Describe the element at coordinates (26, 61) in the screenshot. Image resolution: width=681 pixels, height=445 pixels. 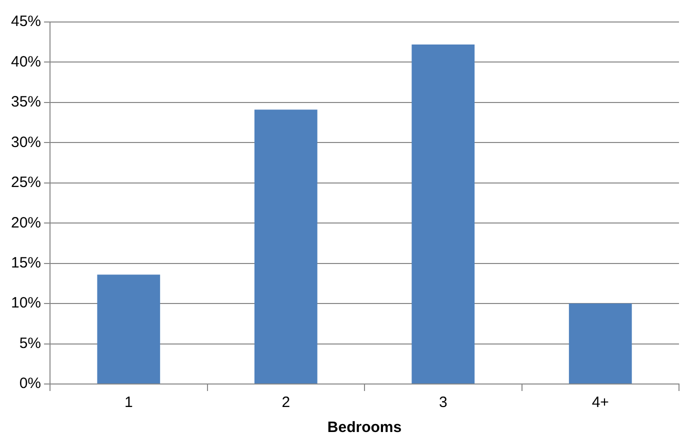
I see `y-tick-label: 40%` at that location.